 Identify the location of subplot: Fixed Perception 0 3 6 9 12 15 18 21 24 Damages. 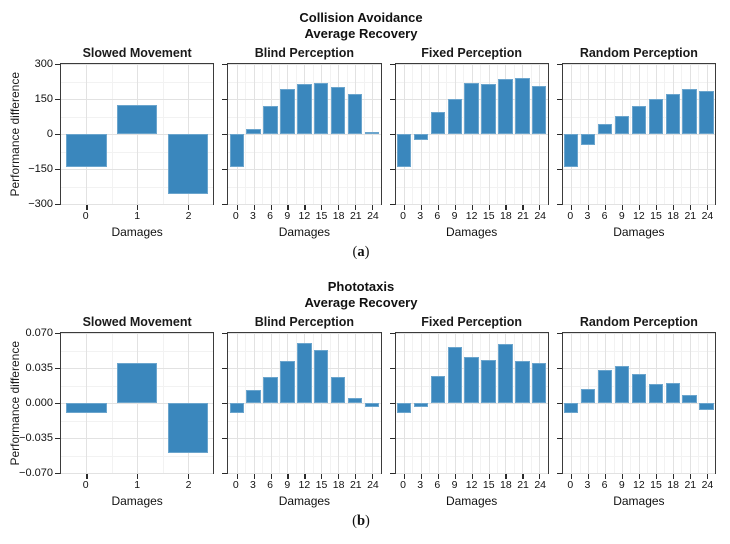
(469, 411).